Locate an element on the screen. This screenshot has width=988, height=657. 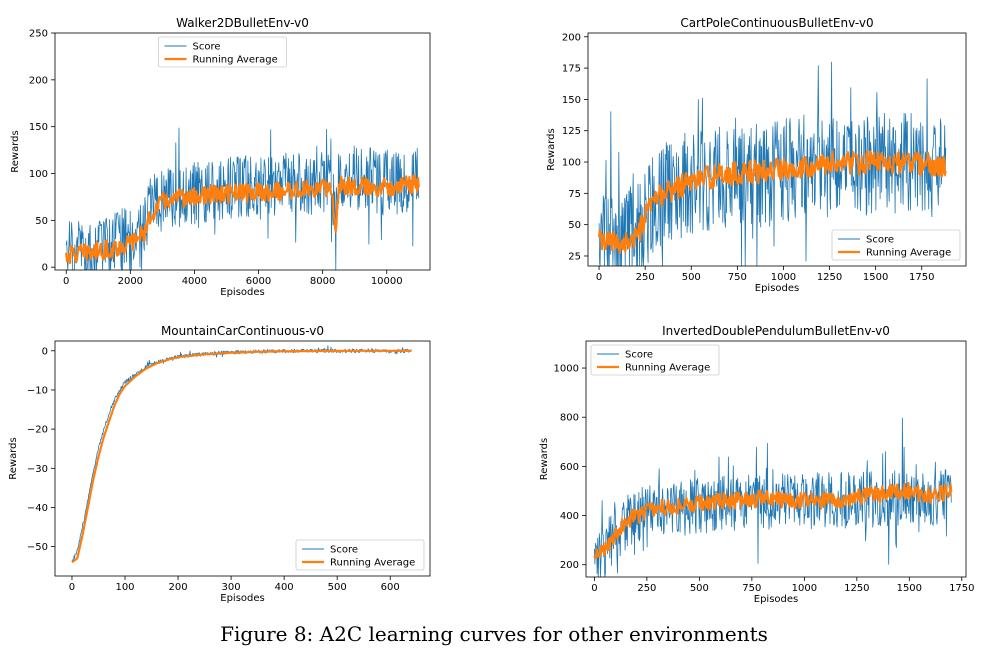
y-tick-label: 400 is located at coordinates (569, 516).